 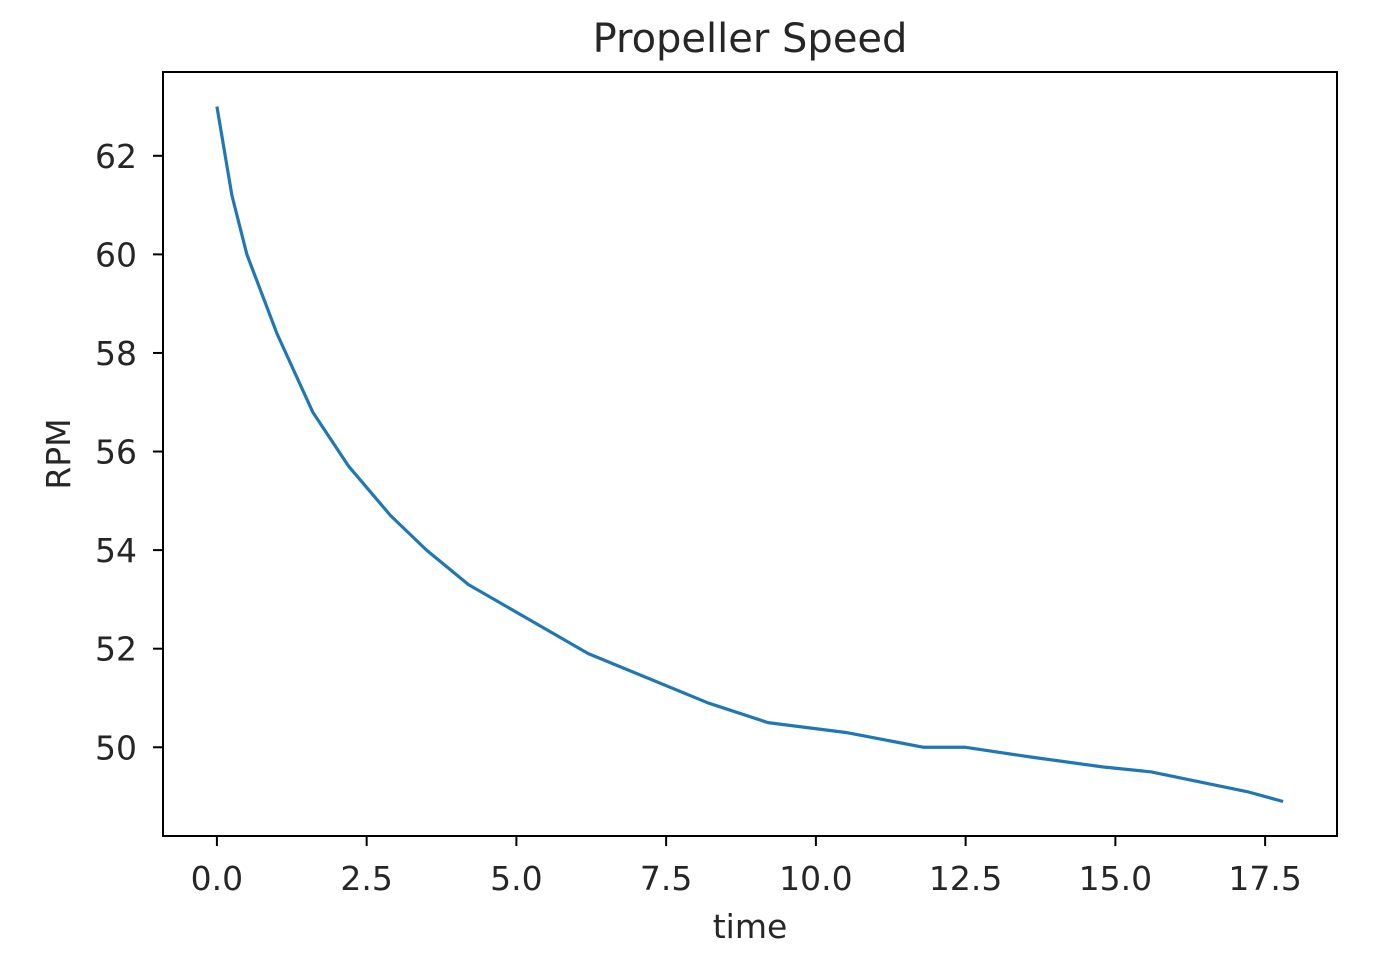 What do you see at coordinates (116, 353) in the screenshot?
I see `y-tick-label: 58` at bounding box center [116, 353].